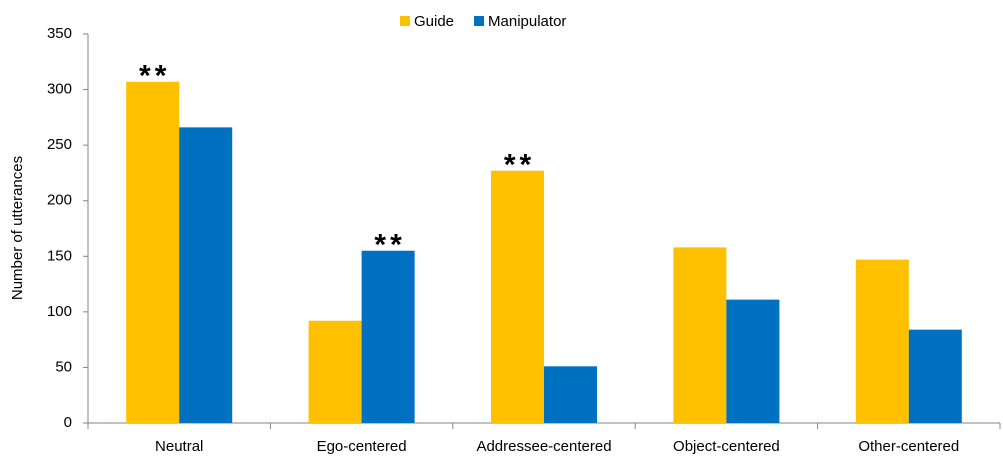  Describe the element at coordinates (908, 446) in the screenshot. I see `x-tick-label: Other-centered` at that location.